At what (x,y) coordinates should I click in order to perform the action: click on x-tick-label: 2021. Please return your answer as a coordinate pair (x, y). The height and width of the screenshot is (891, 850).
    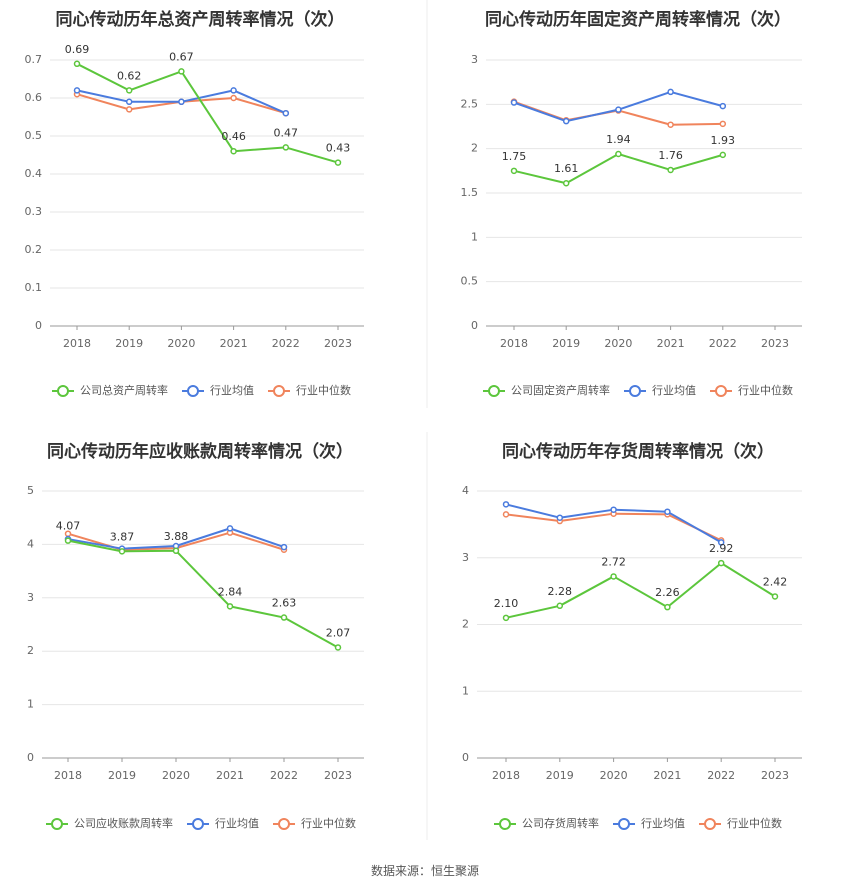
    Looking at the image, I should click on (671, 343).